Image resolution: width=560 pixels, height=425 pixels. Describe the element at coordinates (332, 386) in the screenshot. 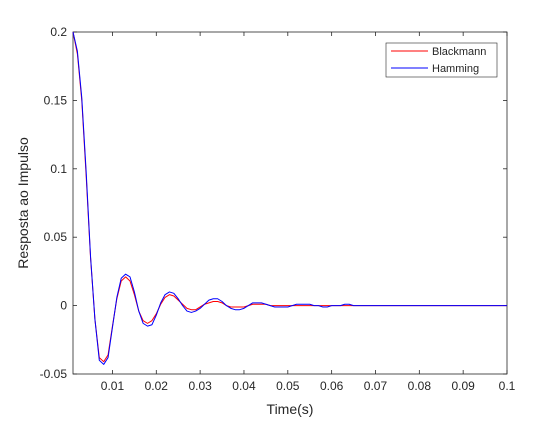

I see `x-tick-label: 0.06` at that location.